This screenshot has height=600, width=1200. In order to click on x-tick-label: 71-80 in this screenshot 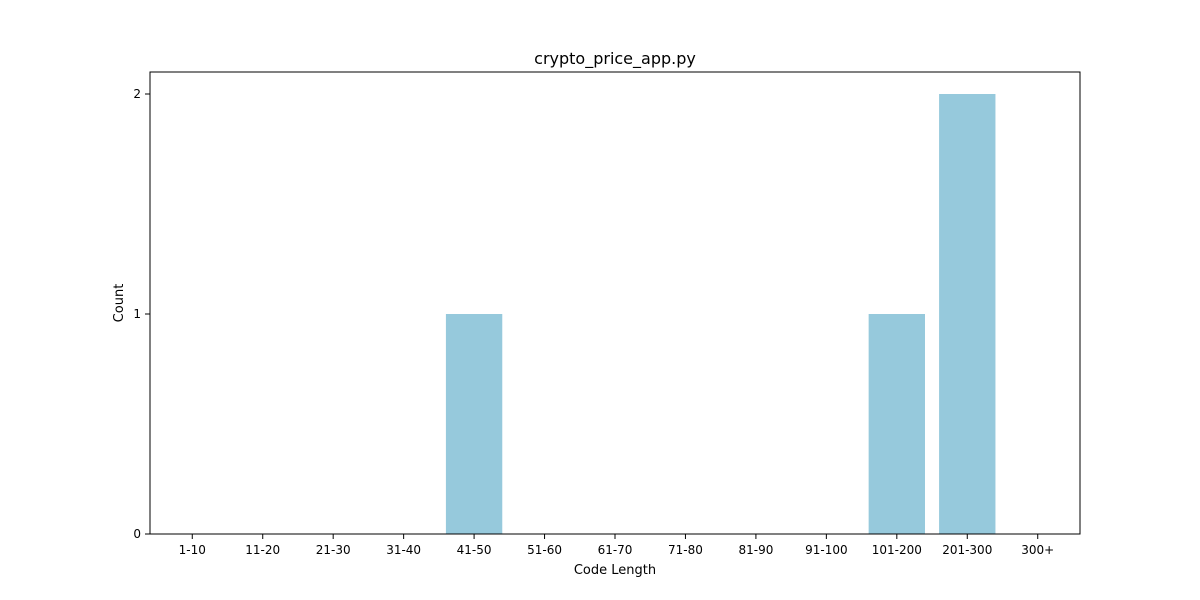, I will do `click(685, 550)`.